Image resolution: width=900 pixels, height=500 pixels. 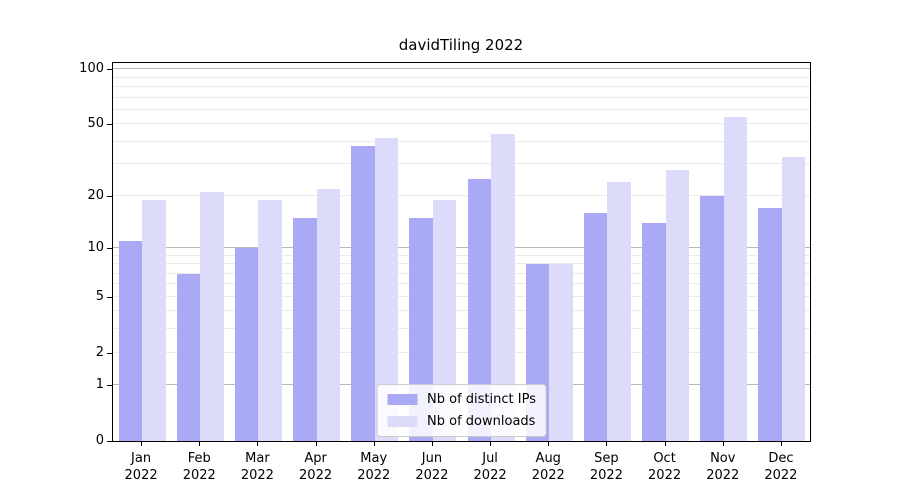 I want to click on legend: Nb of distinct IPs Nb of downloads, so click(x=461, y=410).